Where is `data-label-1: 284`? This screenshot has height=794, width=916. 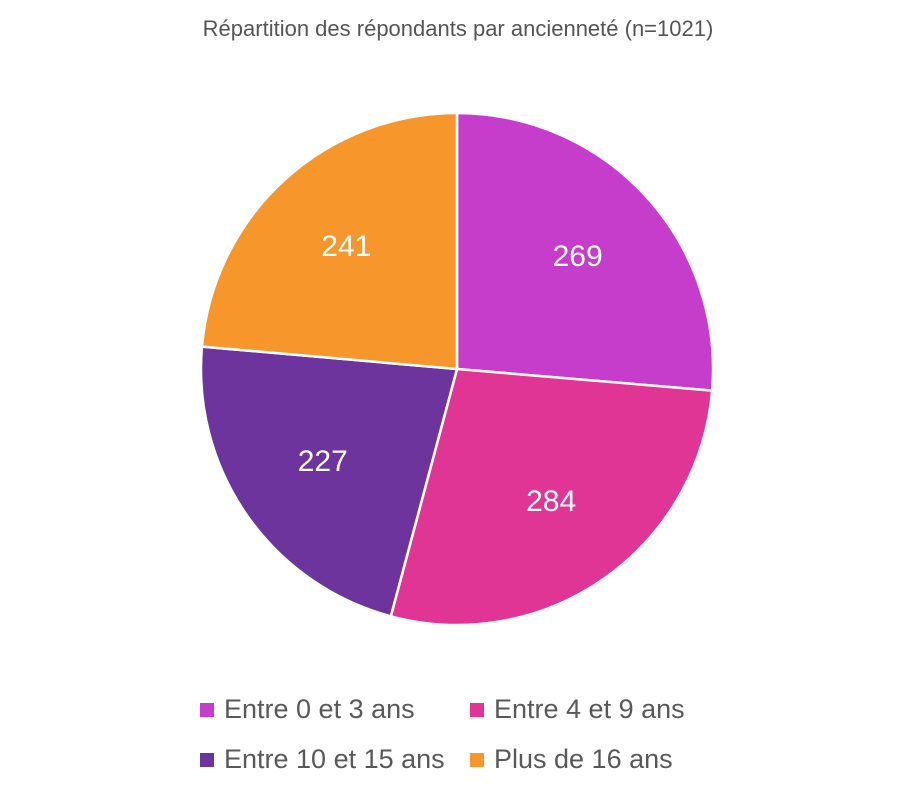
data-label-1: 284 is located at coordinates (551, 501).